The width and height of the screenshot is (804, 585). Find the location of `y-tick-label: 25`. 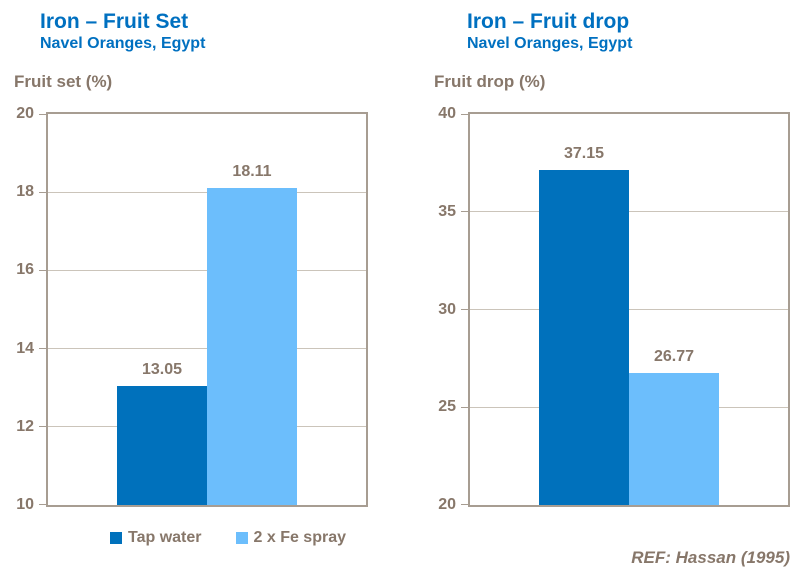

y-tick-label: 25 is located at coordinates (447, 407).